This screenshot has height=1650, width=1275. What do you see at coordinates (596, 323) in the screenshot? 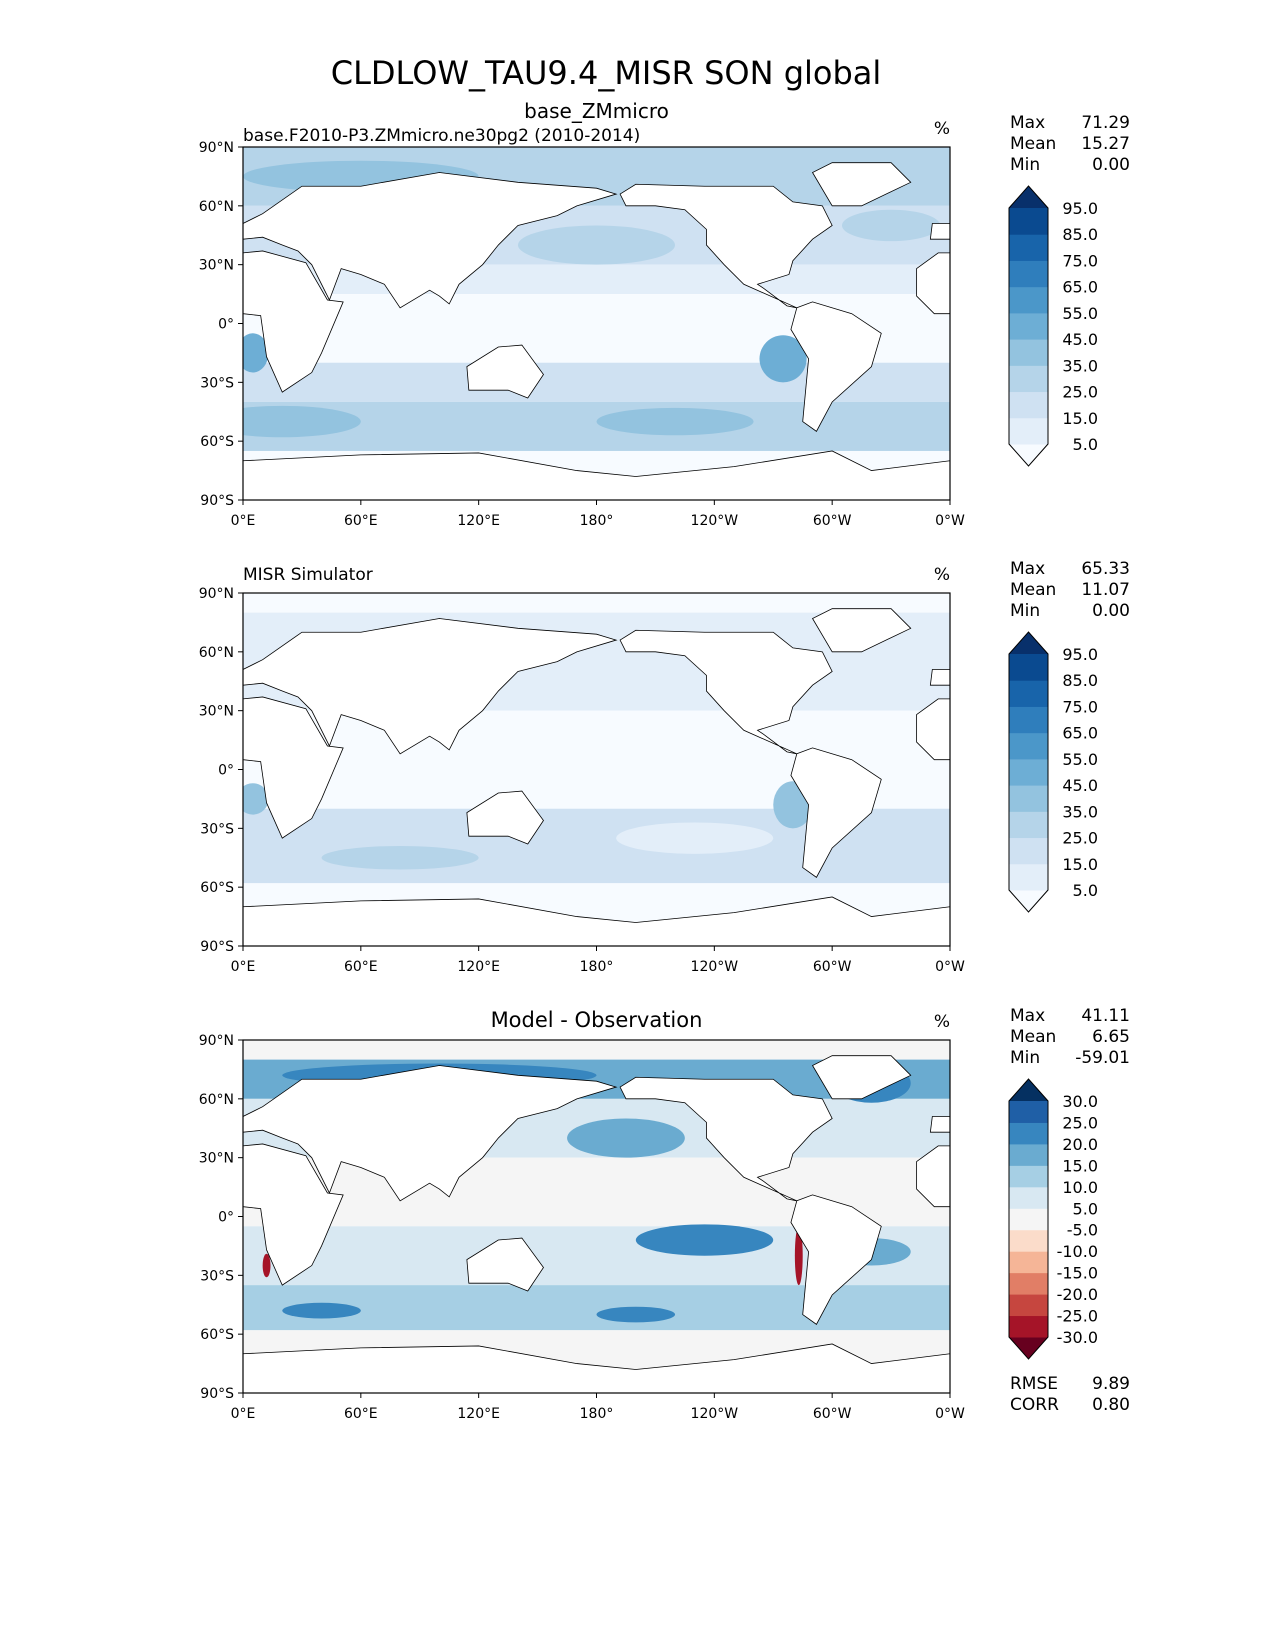
I see `data-field` at bounding box center [596, 323].